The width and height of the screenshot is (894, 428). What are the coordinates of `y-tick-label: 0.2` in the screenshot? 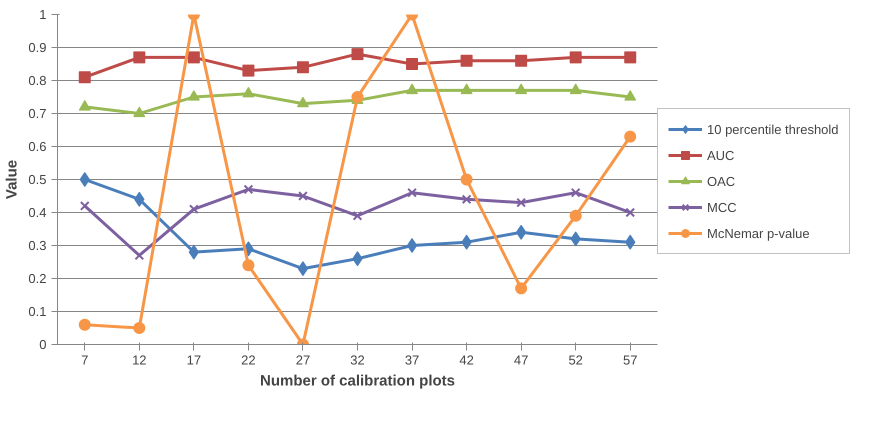 It's located at (37, 278).